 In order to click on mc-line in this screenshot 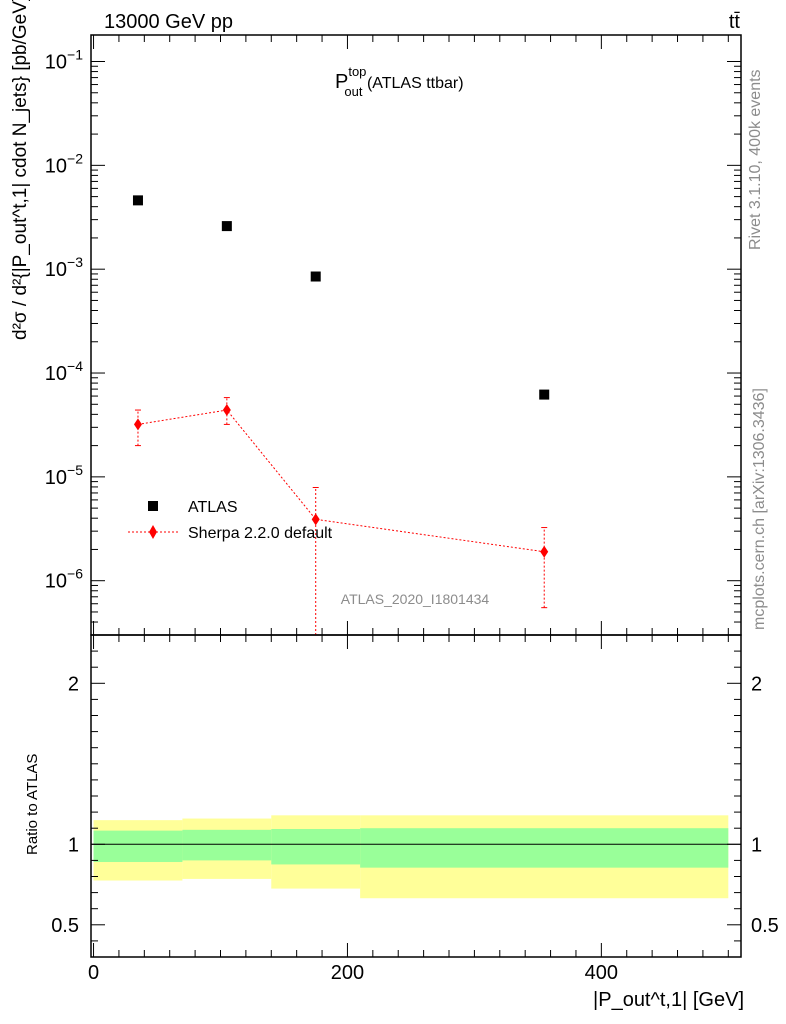, I will do `click(341, 481)`.